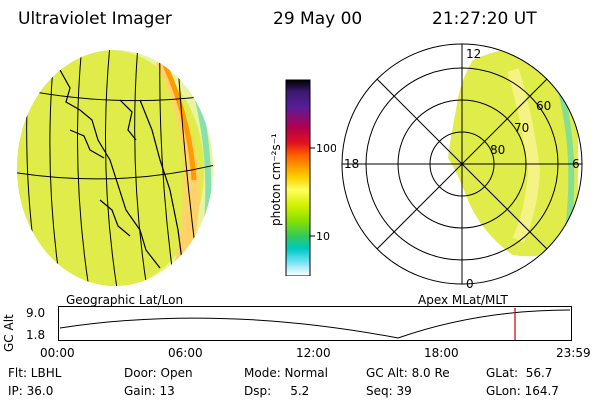 The height and width of the screenshot is (400, 600). I want to click on right-panel-label: Apex MLat/MLT, so click(463, 300).